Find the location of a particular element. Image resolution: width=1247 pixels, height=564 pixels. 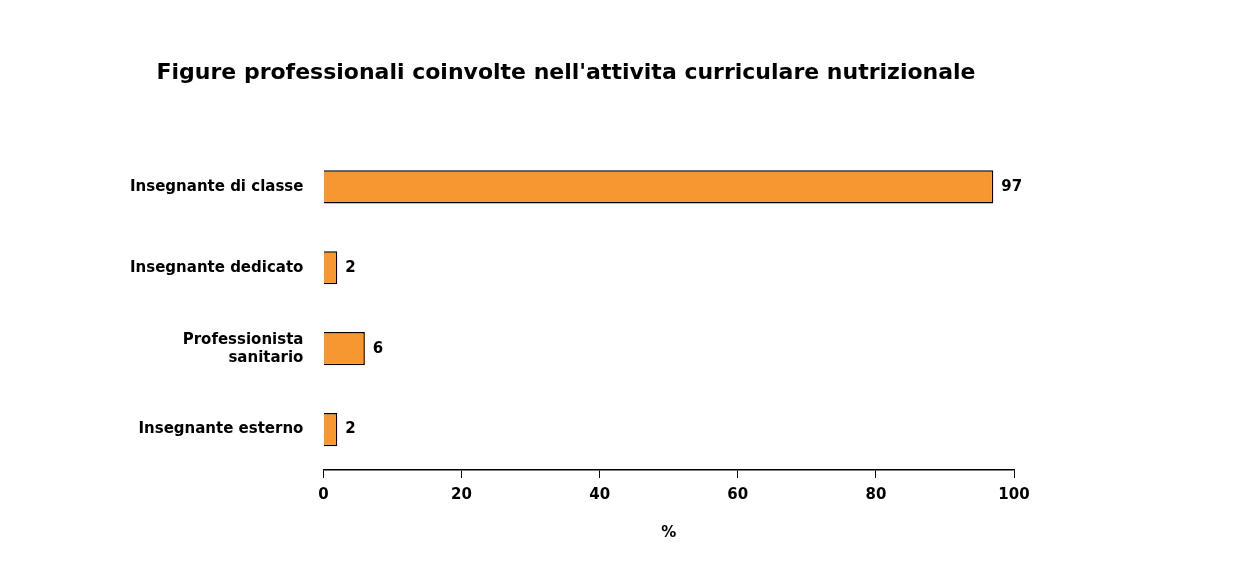

x-tick-label: 20 is located at coordinates (461, 493).